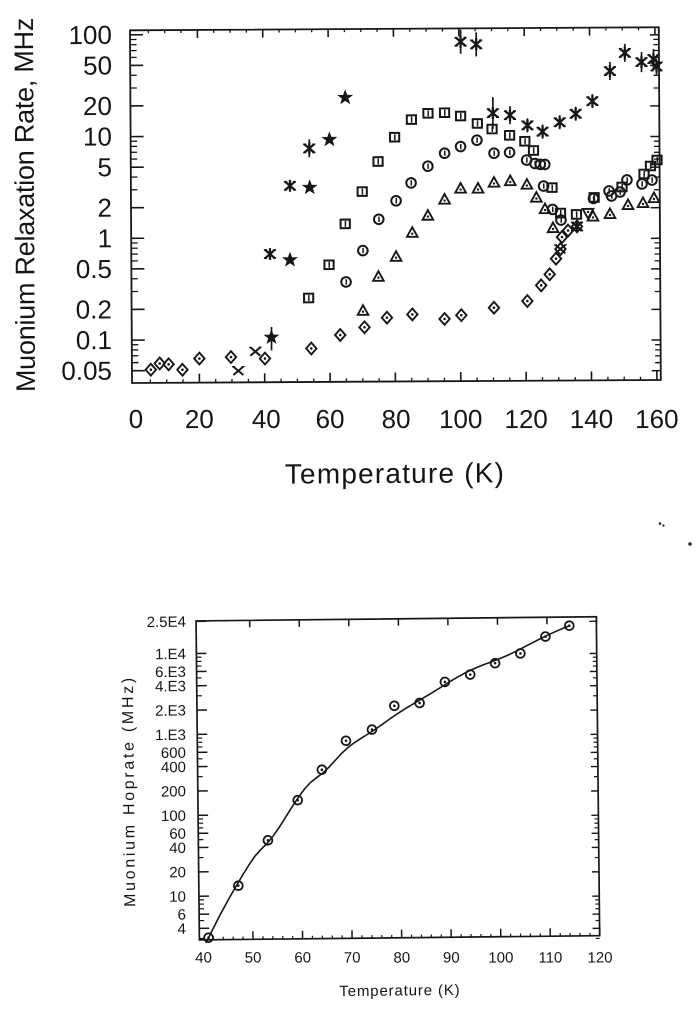 The image size is (700, 1024). What do you see at coordinates (173, 767) in the screenshot?
I see `svg-text: 400` at bounding box center [173, 767].